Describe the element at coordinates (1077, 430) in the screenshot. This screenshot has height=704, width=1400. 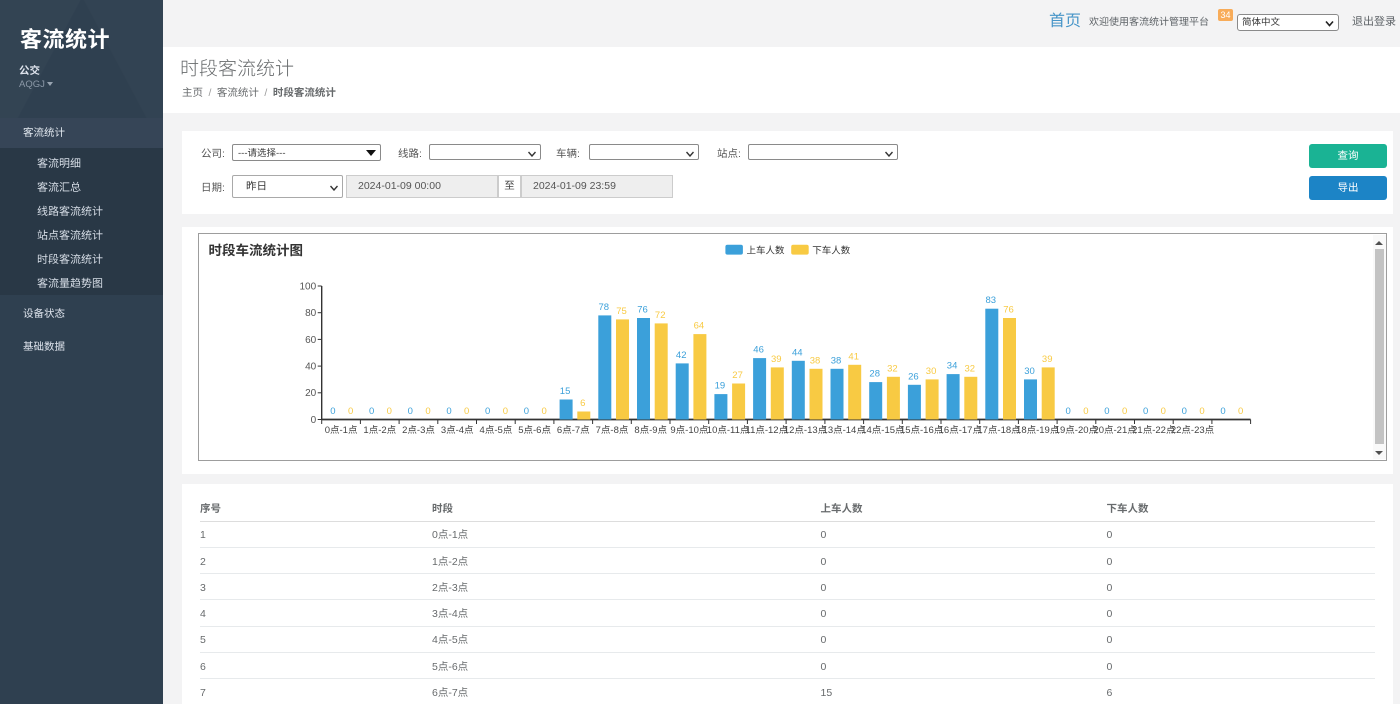
I see `svg-text: 19点-20点` at that location.